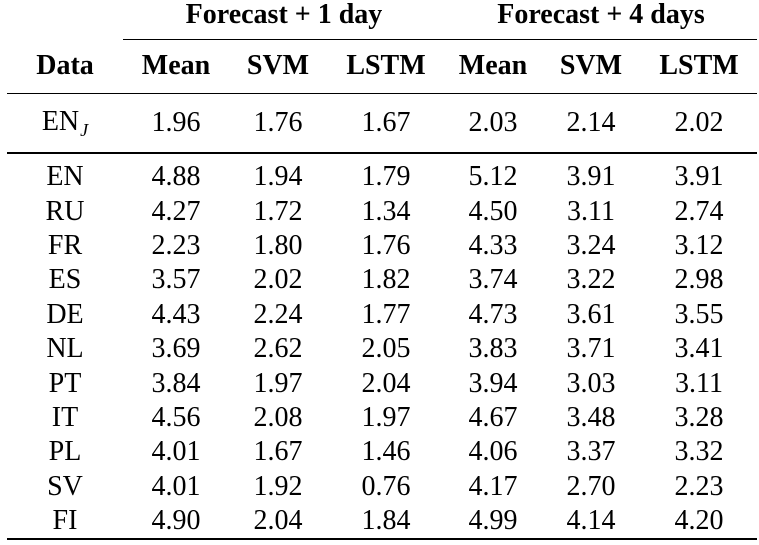 This screenshot has width=759, height=545. What do you see at coordinates (386, 522) in the screenshot?
I see `table-cell: 1.84` at bounding box center [386, 522].